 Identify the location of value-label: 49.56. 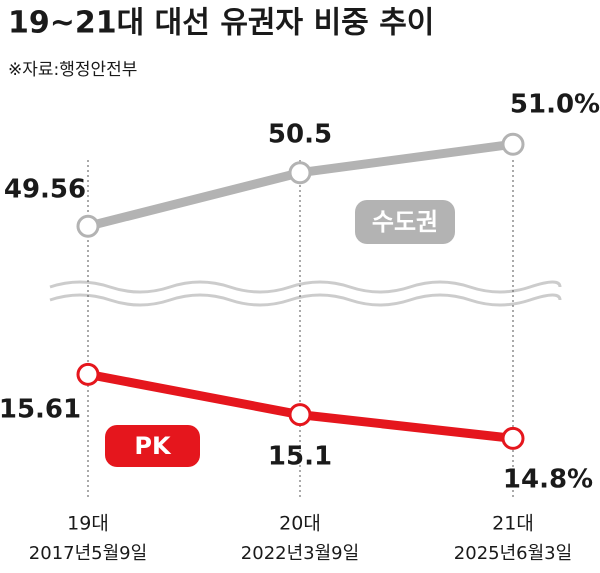
(45, 190).